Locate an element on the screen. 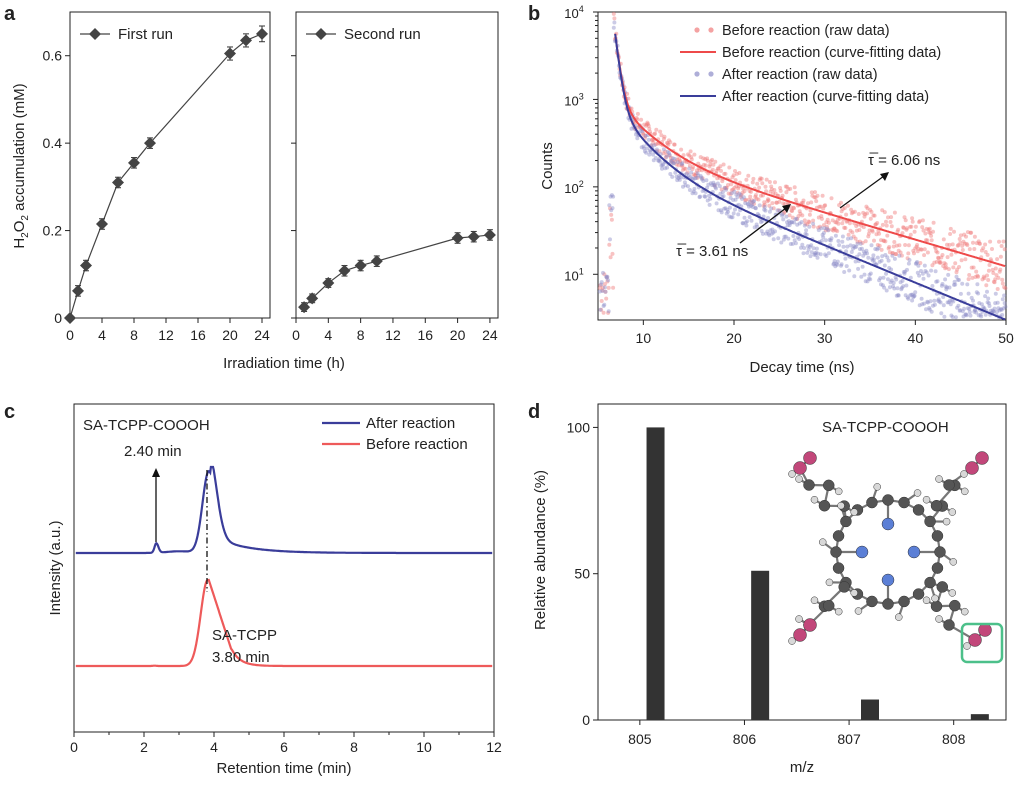 This screenshot has width=1022, height=787. y-tick-label: 10² is located at coordinates (573, 187).